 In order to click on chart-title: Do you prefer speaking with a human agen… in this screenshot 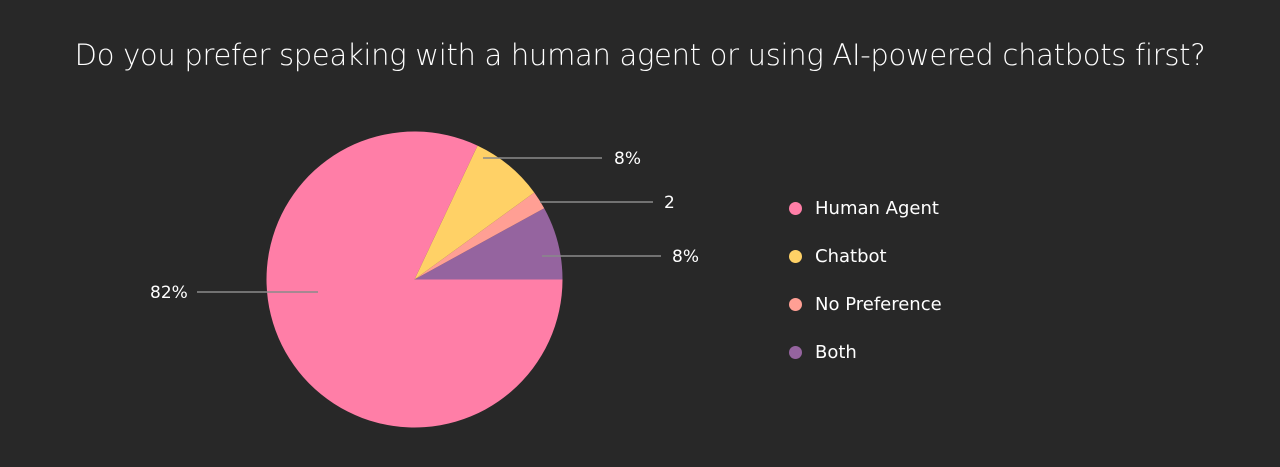, I will do `click(640, 55)`.